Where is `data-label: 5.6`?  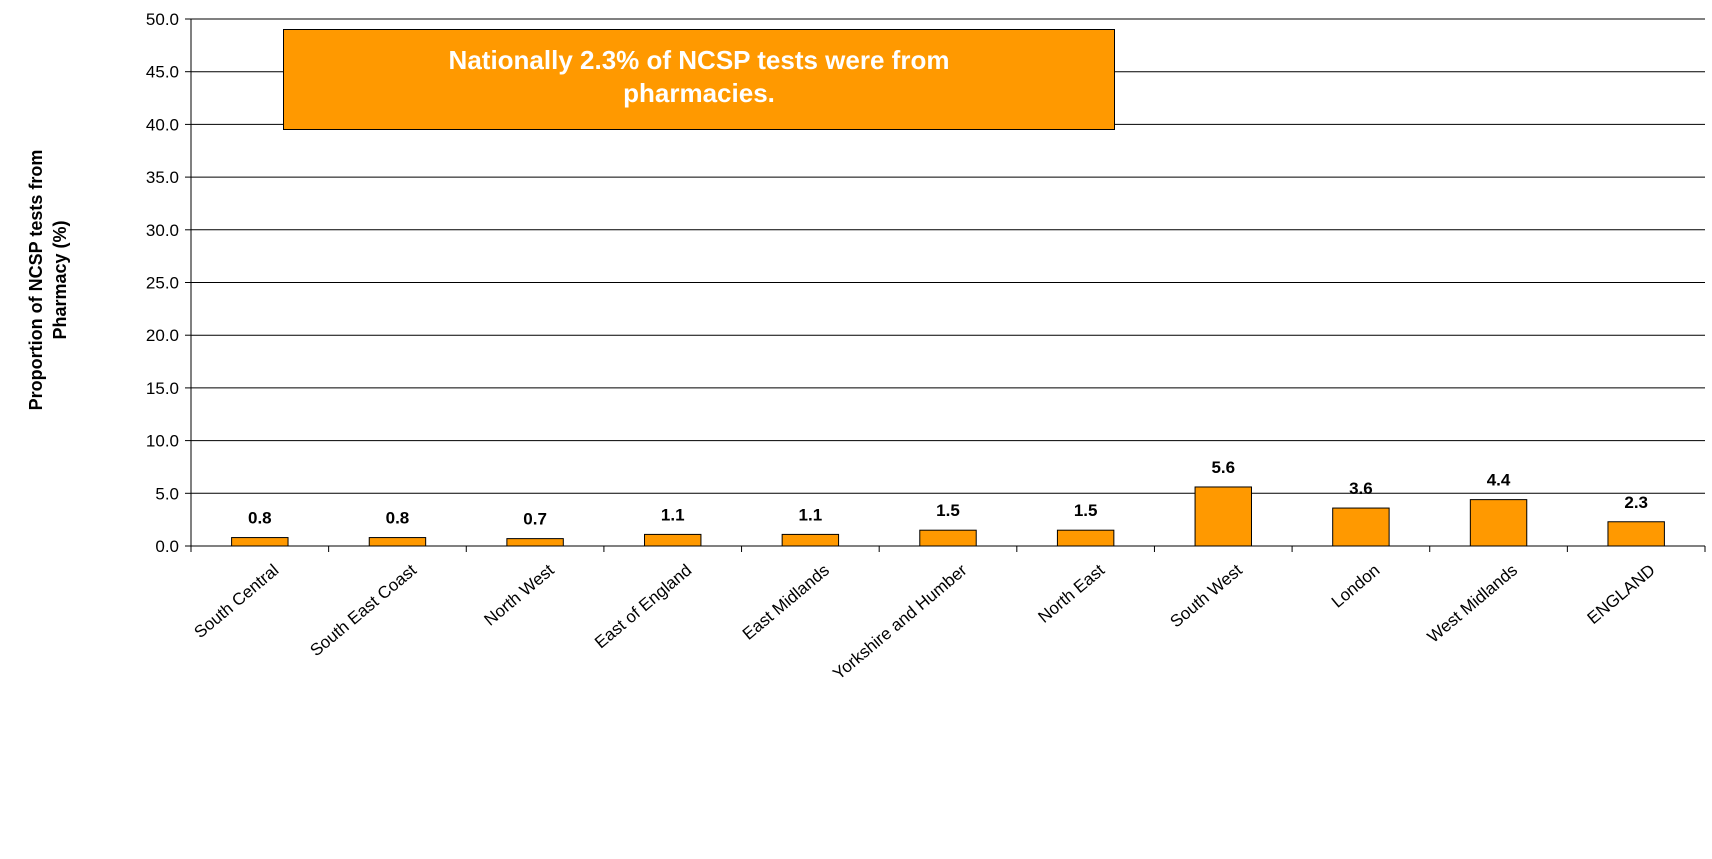
data-label: 5.6 is located at coordinates (1223, 467).